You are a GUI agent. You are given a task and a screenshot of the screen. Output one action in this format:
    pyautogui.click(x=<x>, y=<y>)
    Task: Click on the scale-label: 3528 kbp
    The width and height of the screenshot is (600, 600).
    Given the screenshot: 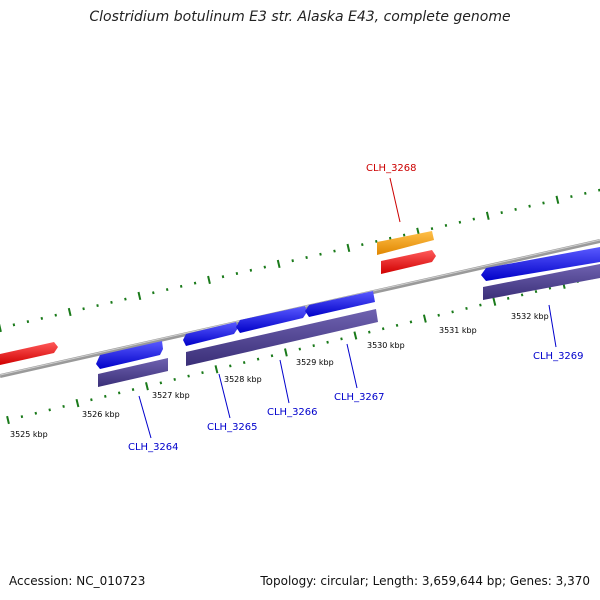 What is the action you would take?
    pyautogui.click(x=243, y=379)
    